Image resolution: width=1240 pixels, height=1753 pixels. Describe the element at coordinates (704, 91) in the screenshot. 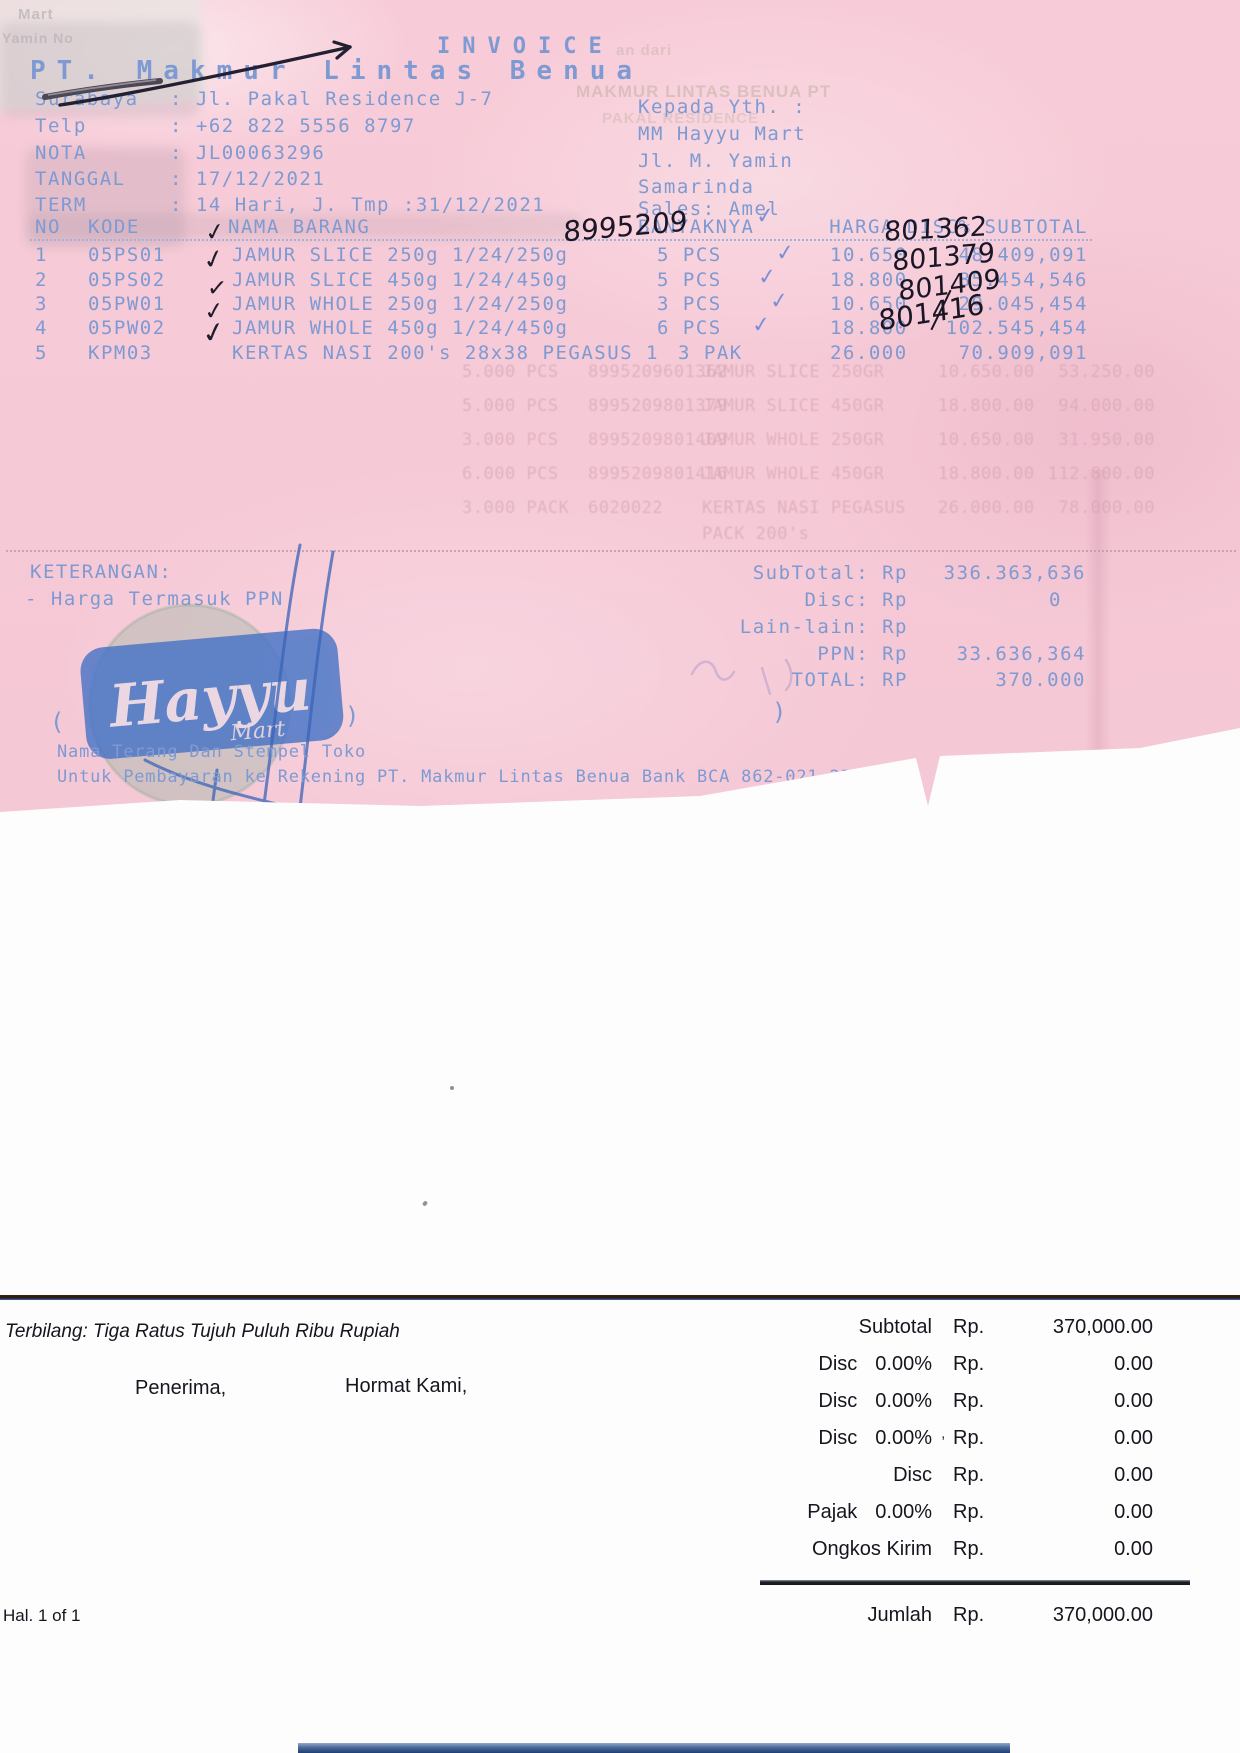

I see `ghost-company-watermark: MAKMUR LINTAS BENUA PT` at that location.